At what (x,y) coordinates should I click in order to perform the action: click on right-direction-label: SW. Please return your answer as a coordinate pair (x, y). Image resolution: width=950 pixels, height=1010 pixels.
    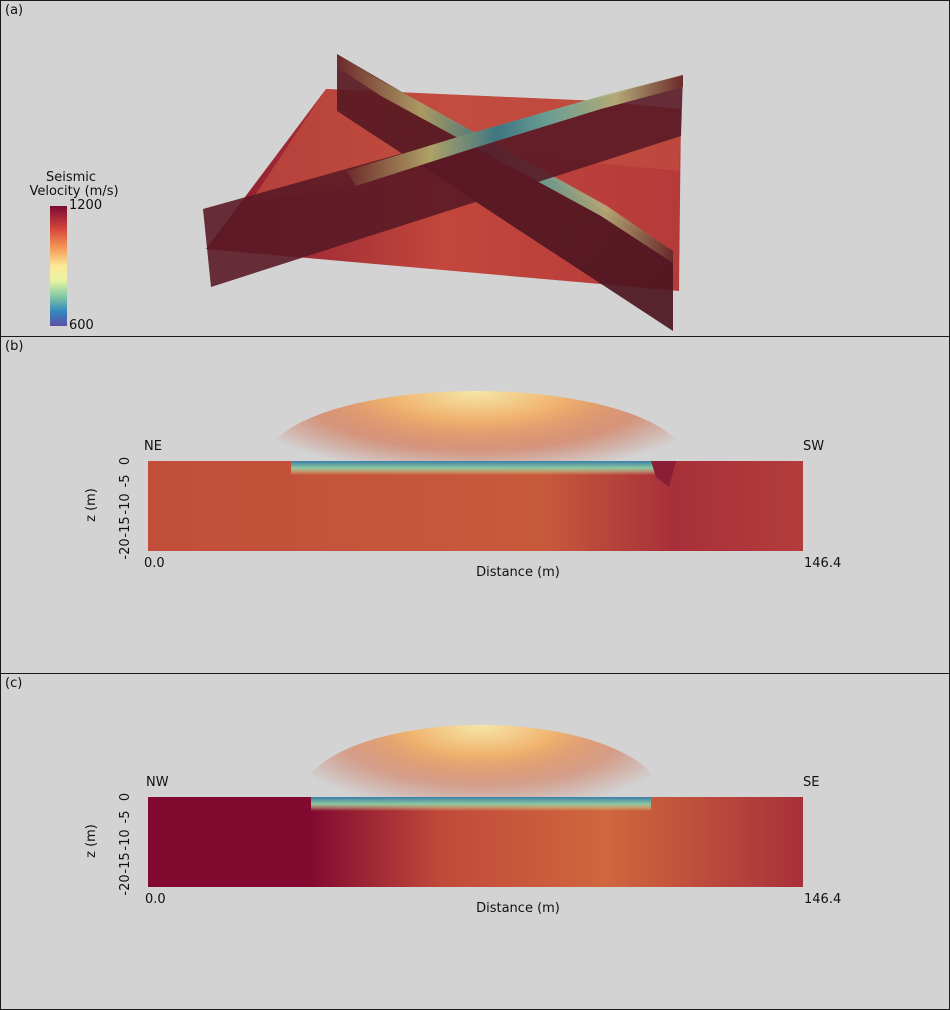
    Looking at the image, I should click on (813, 446).